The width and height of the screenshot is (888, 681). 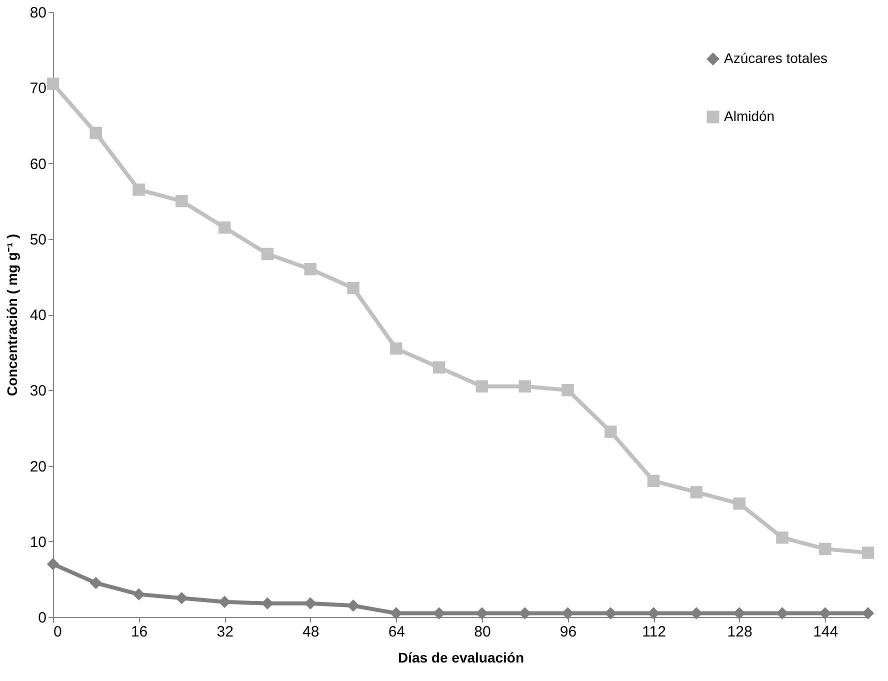 What do you see at coordinates (139, 632) in the screenshot?
I see `x-tick-label: 16` at bounding box center [139, 632].